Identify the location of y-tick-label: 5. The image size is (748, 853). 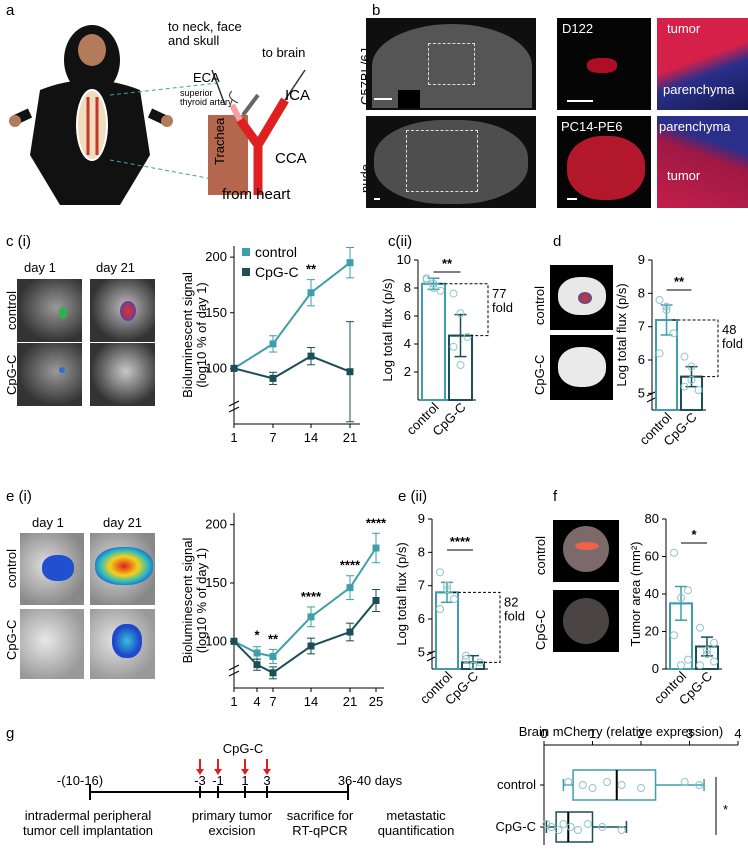
(641, 392).